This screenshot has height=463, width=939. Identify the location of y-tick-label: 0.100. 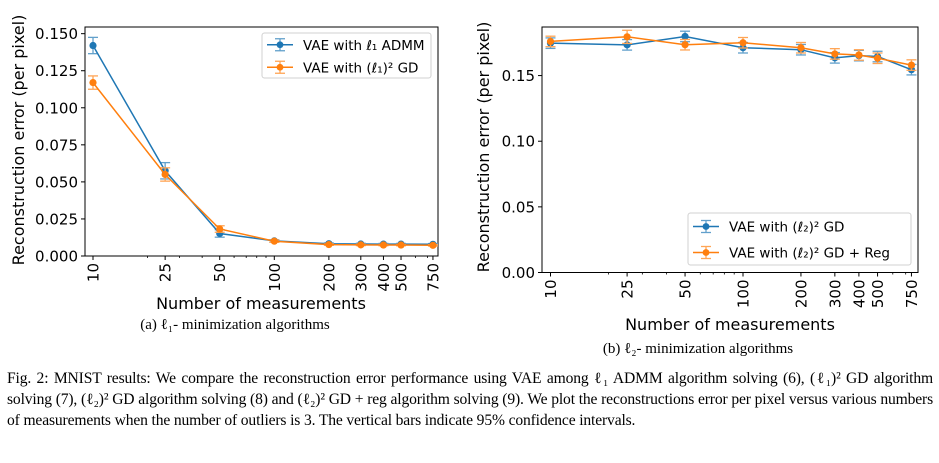
(56, 108).